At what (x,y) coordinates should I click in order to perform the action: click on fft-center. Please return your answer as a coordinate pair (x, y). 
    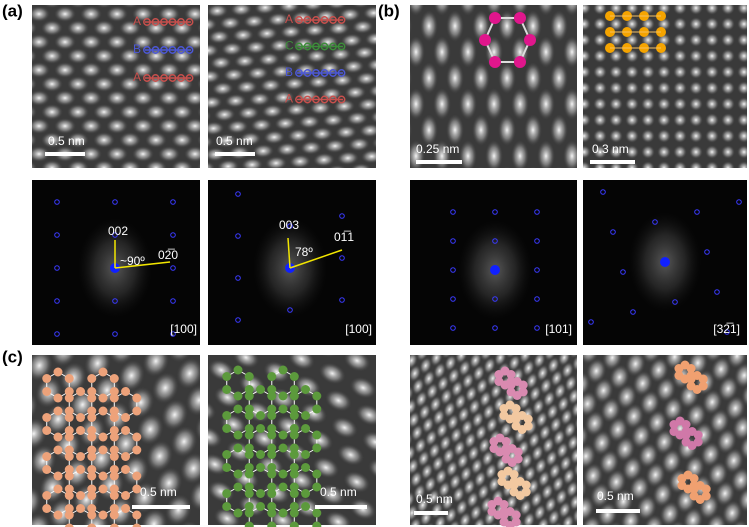
    Looking at the image, I should click on (665, 262).